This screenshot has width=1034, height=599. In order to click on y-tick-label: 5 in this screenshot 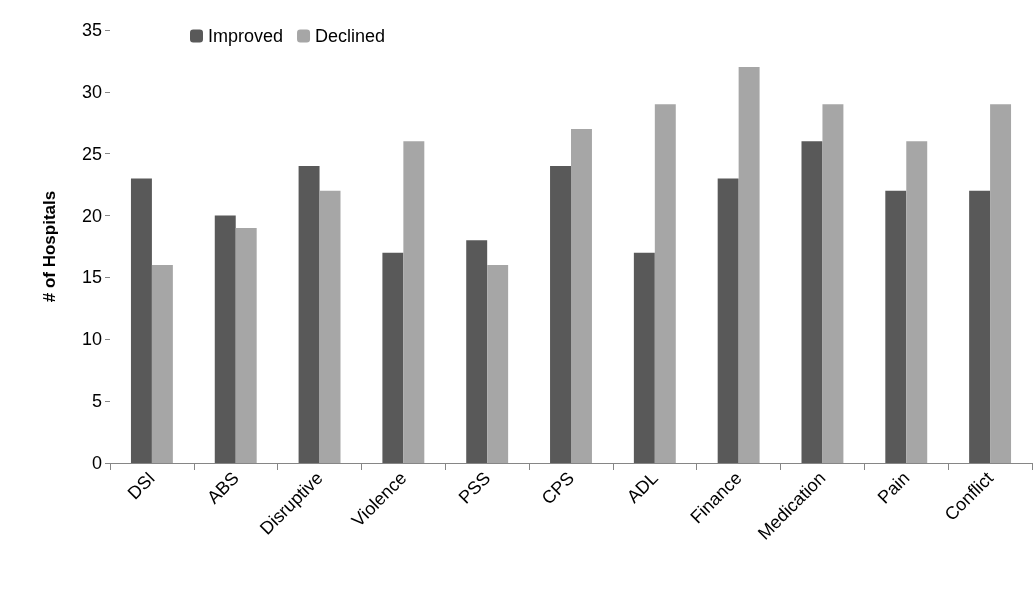, I will do `click(96, 401)`.